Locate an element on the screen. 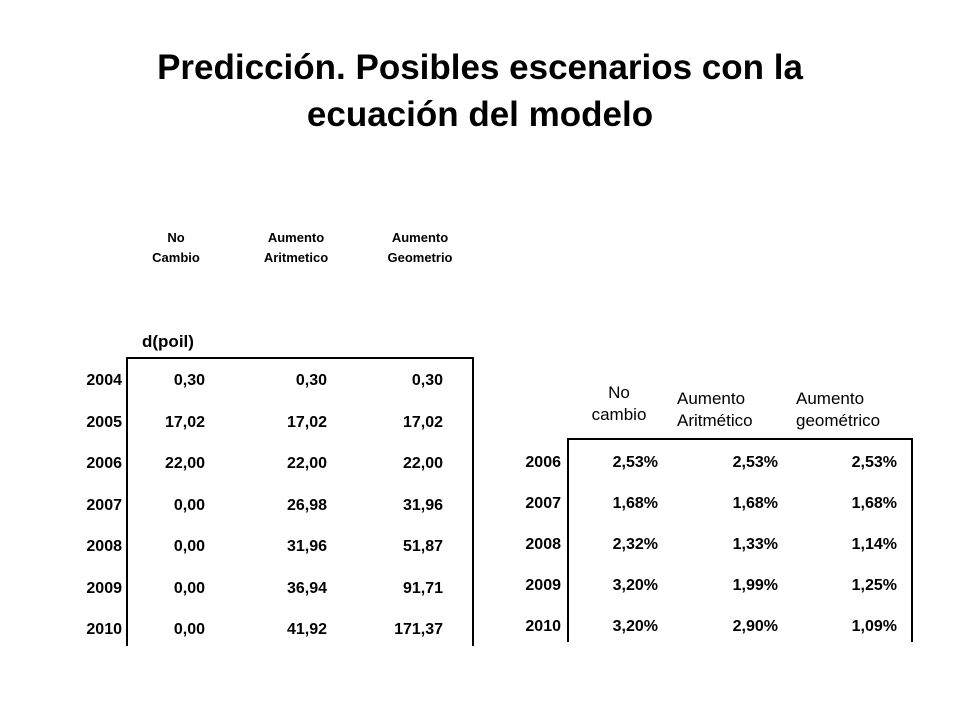 Image resolution: width=960 pixels, height=720 pixels. t2-value-cell: 1,14% is located at coordinates (874, 544).